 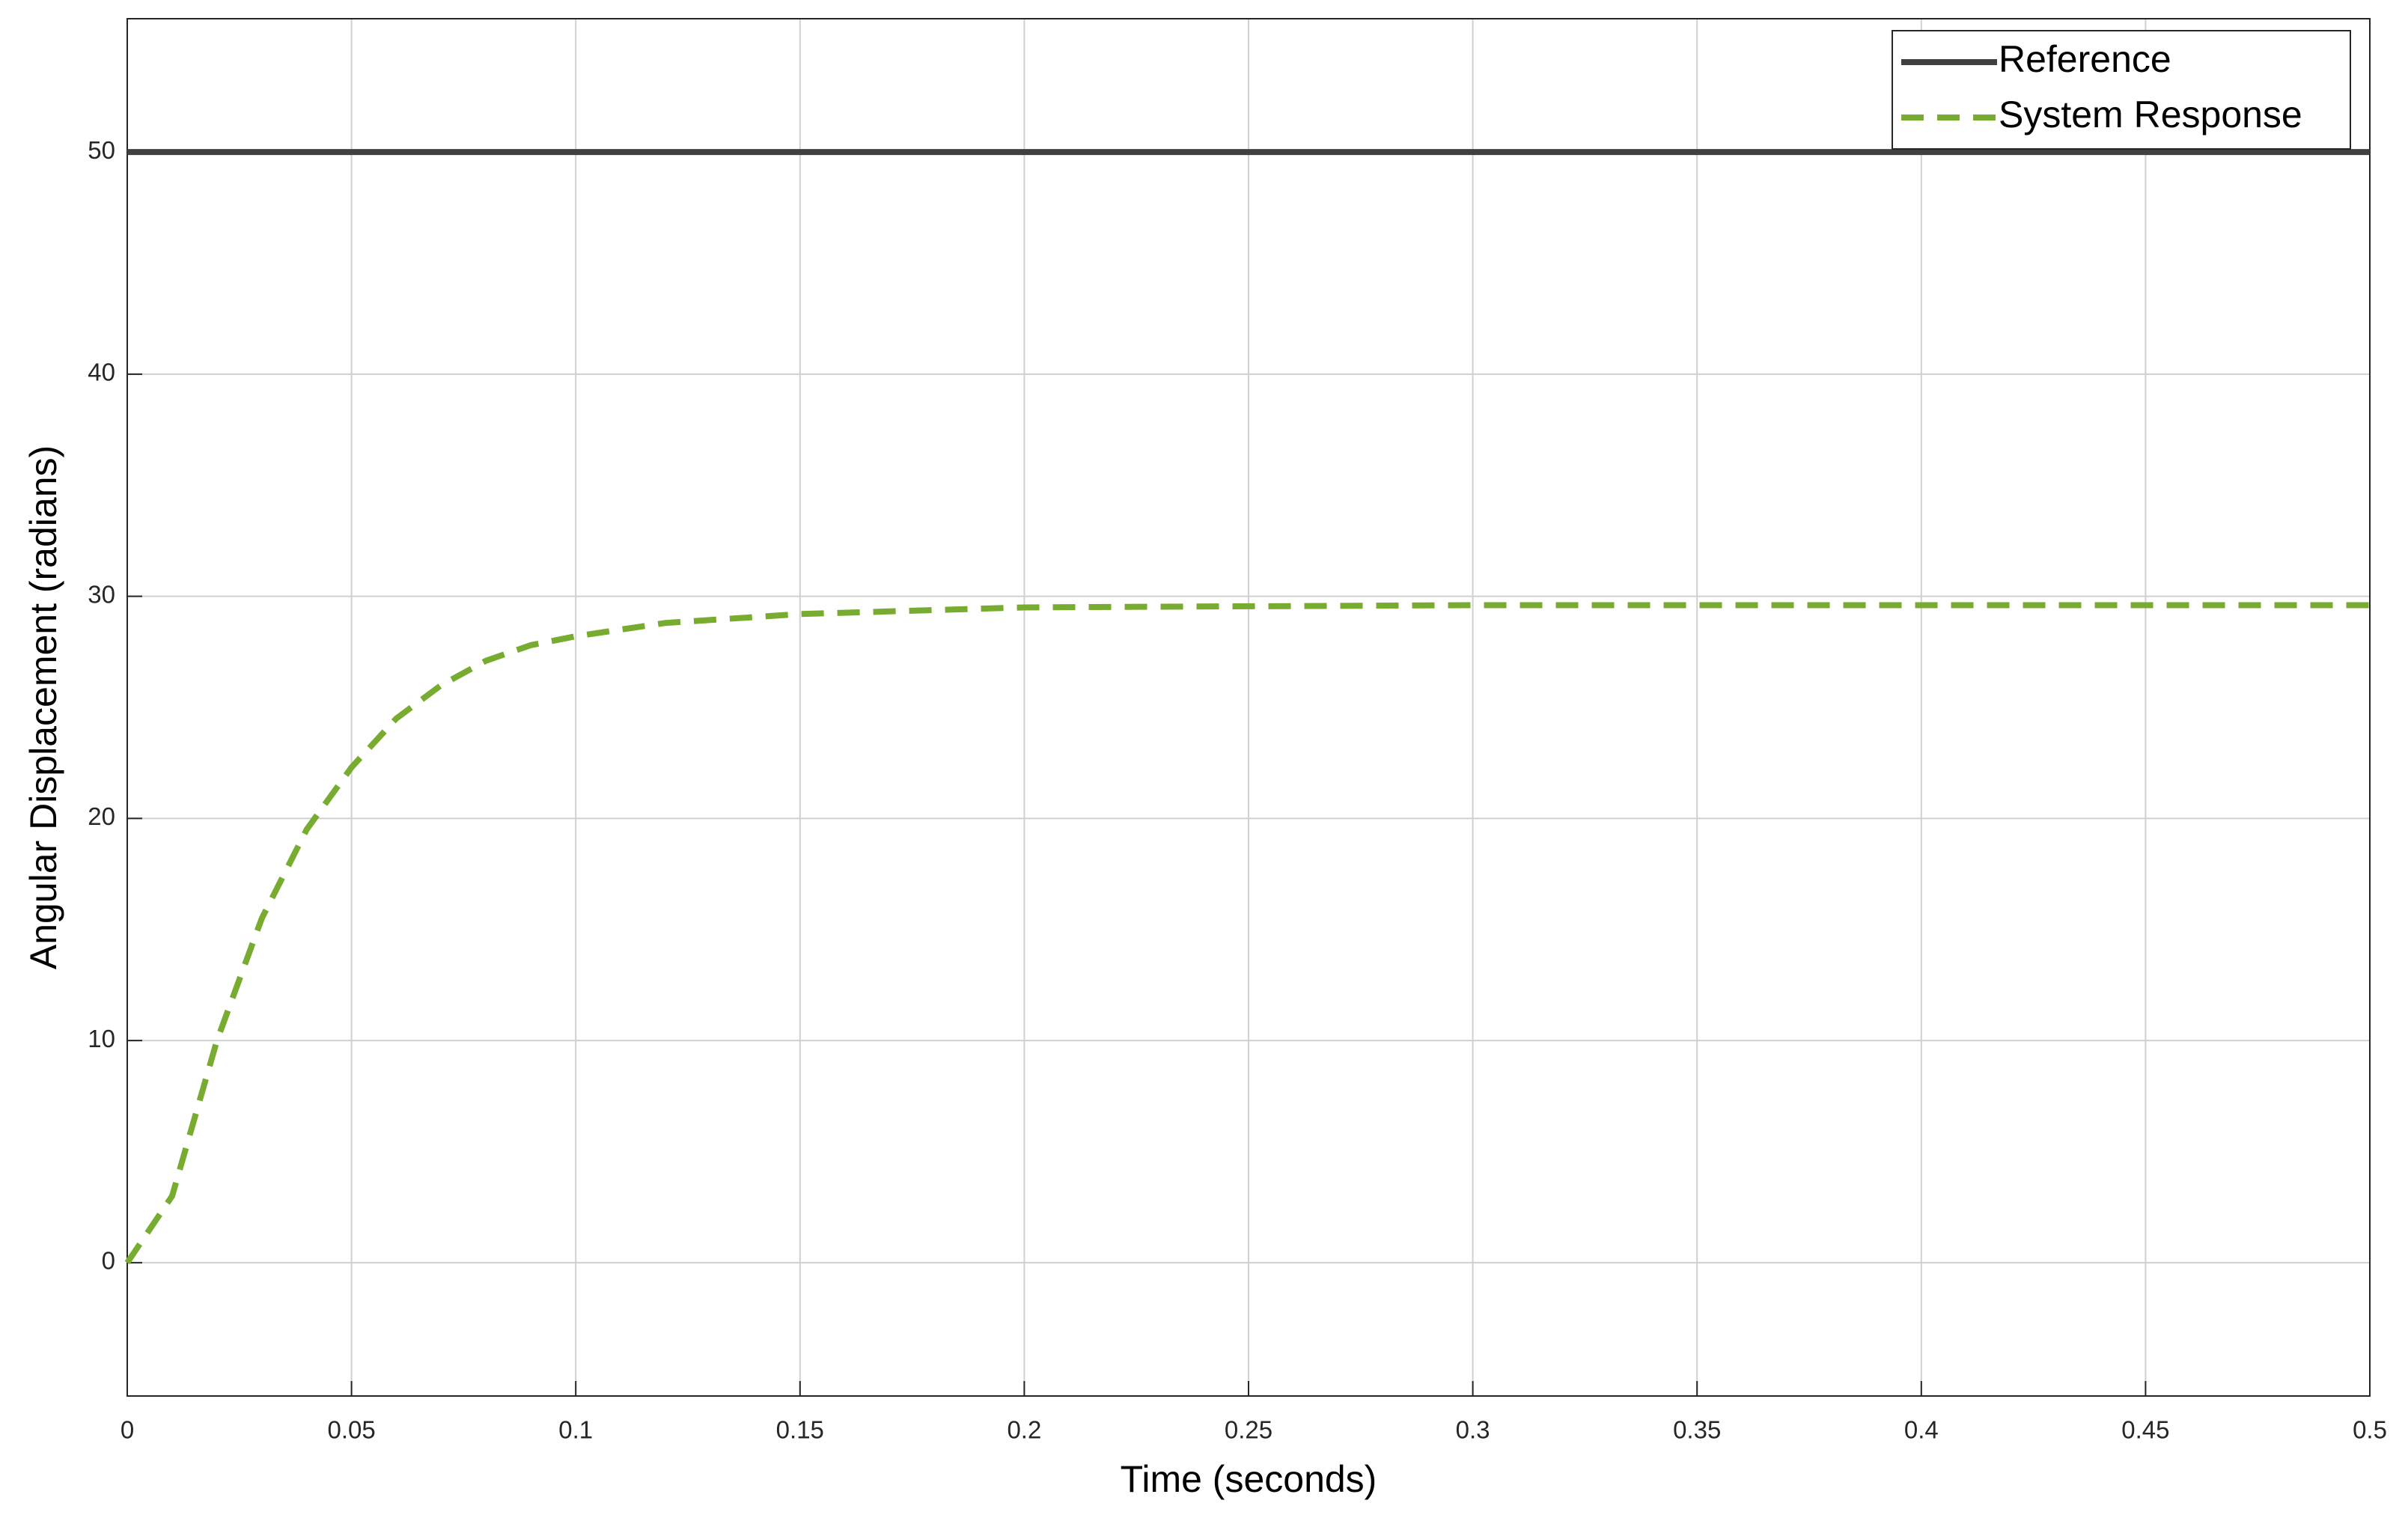 I want to click on x-axis-label: Time (seconds), so click(x=1249, y=1479).